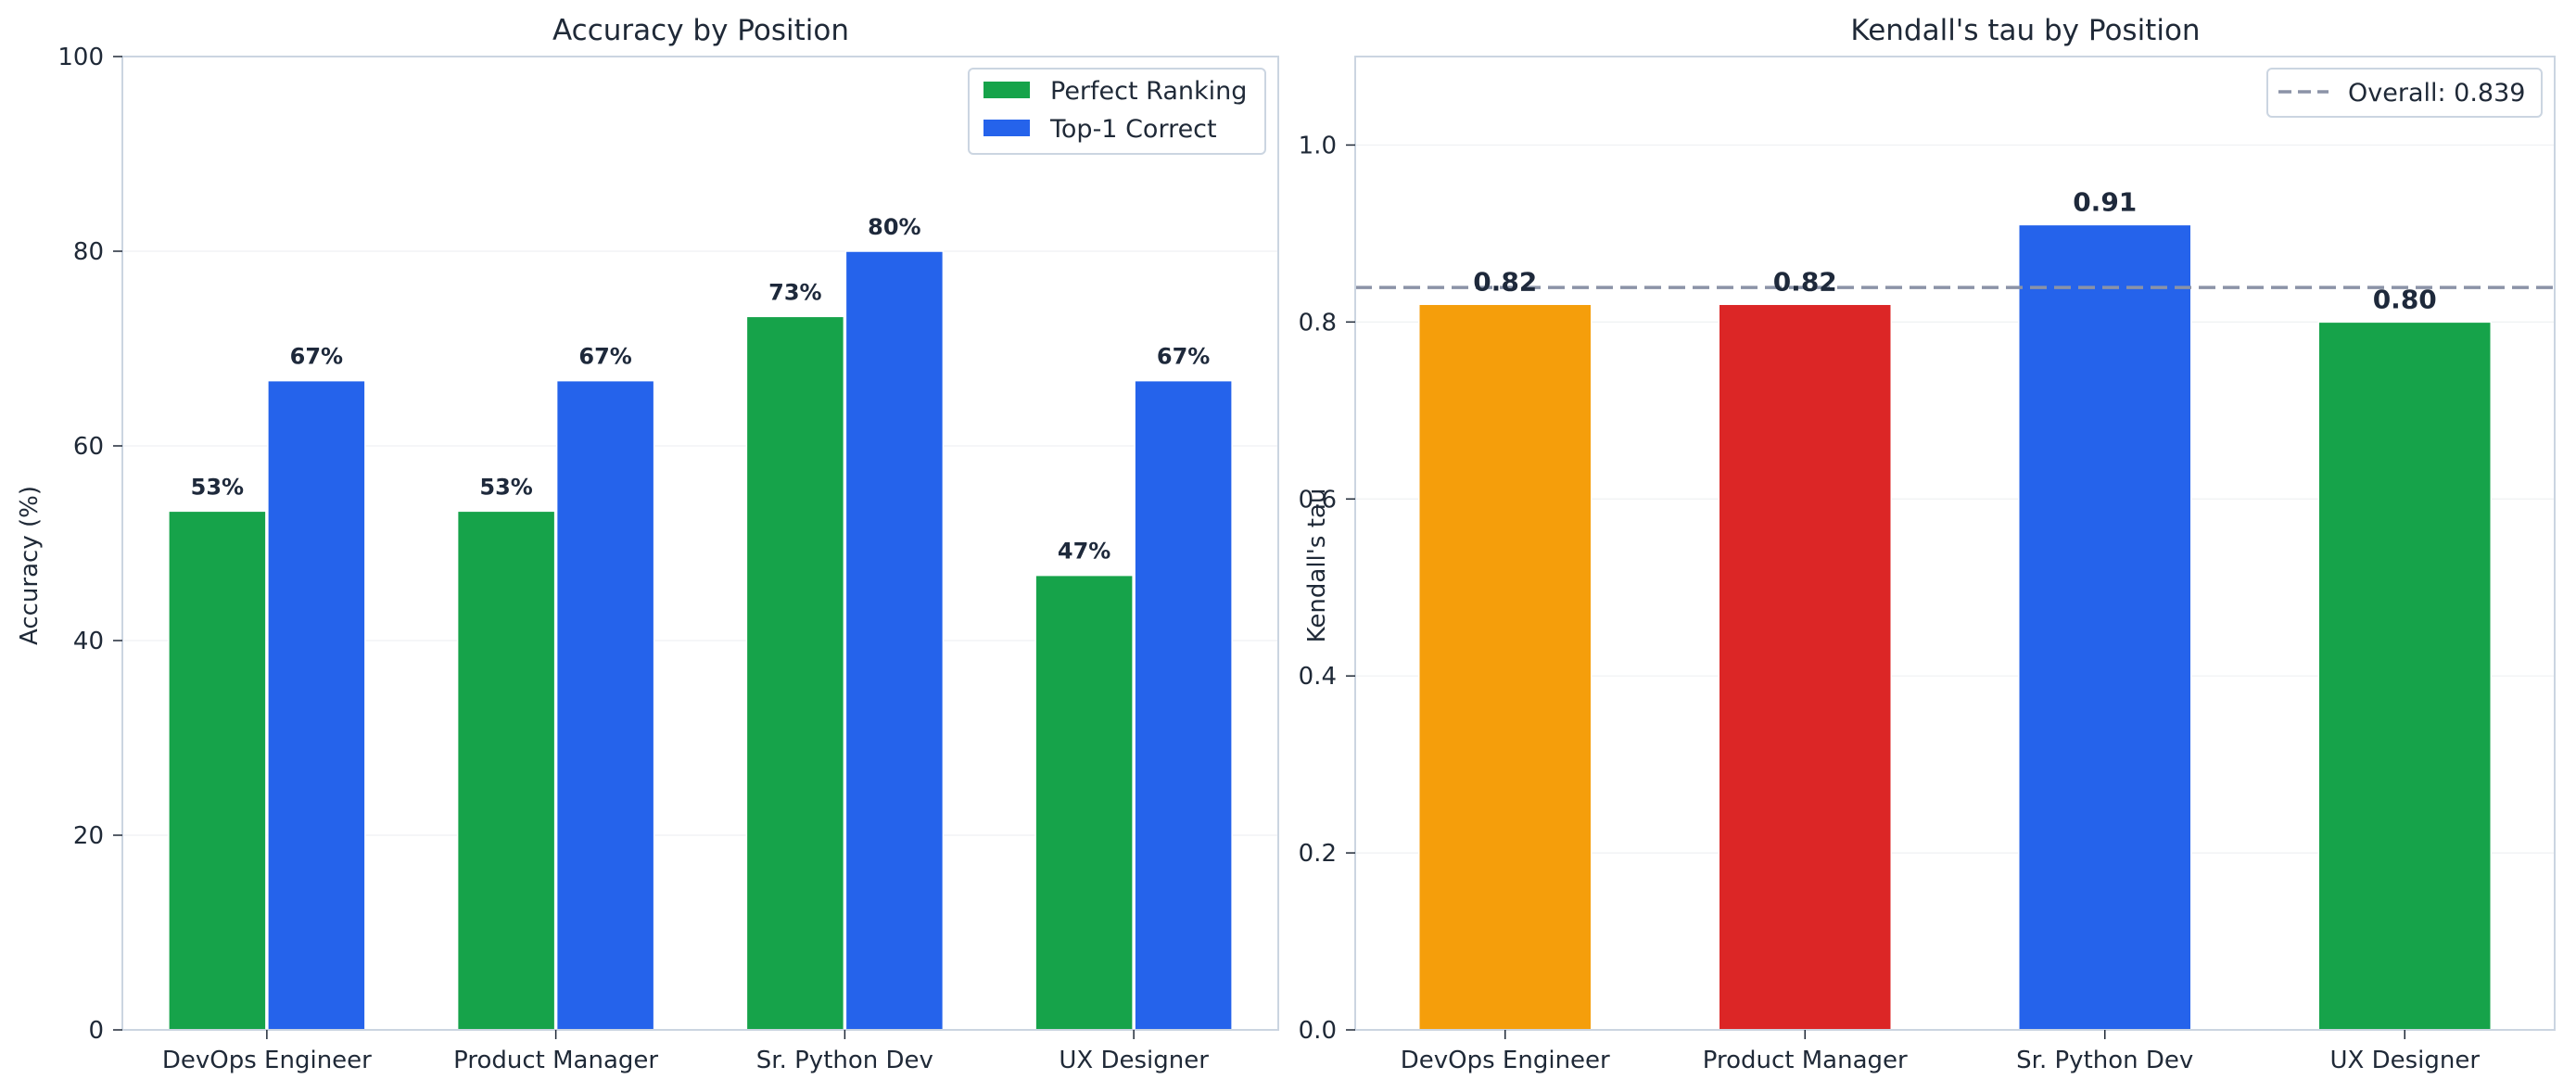 The width and height of the screenshot is (2576, 1092). What do you see at coordinates (605, 705) in the screenshot?
I see `bar-top-1-correct-product-manager` at bounding box center [605, 705].